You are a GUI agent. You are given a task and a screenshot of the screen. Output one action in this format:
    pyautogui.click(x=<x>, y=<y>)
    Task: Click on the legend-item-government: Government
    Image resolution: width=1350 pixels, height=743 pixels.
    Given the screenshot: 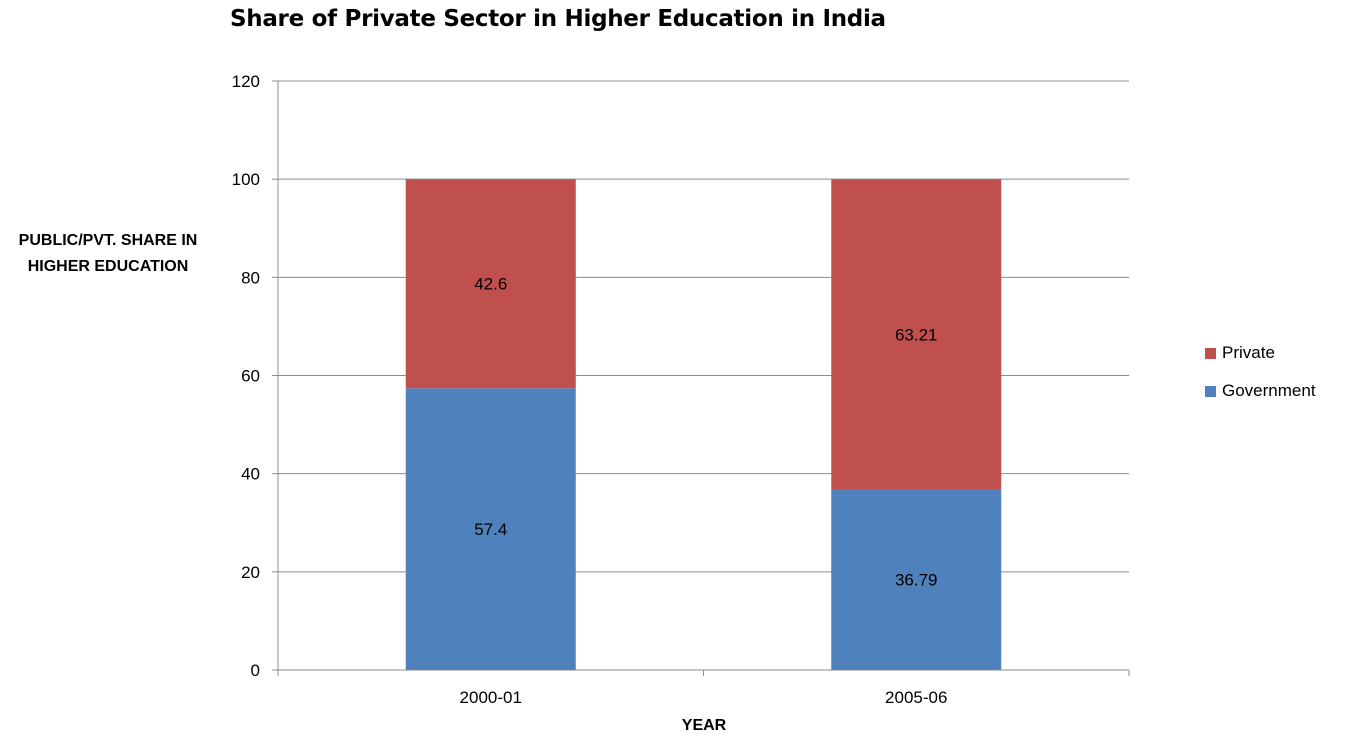 What is the action you would take?
    pyautogui.click(x=1260, y=391)
    